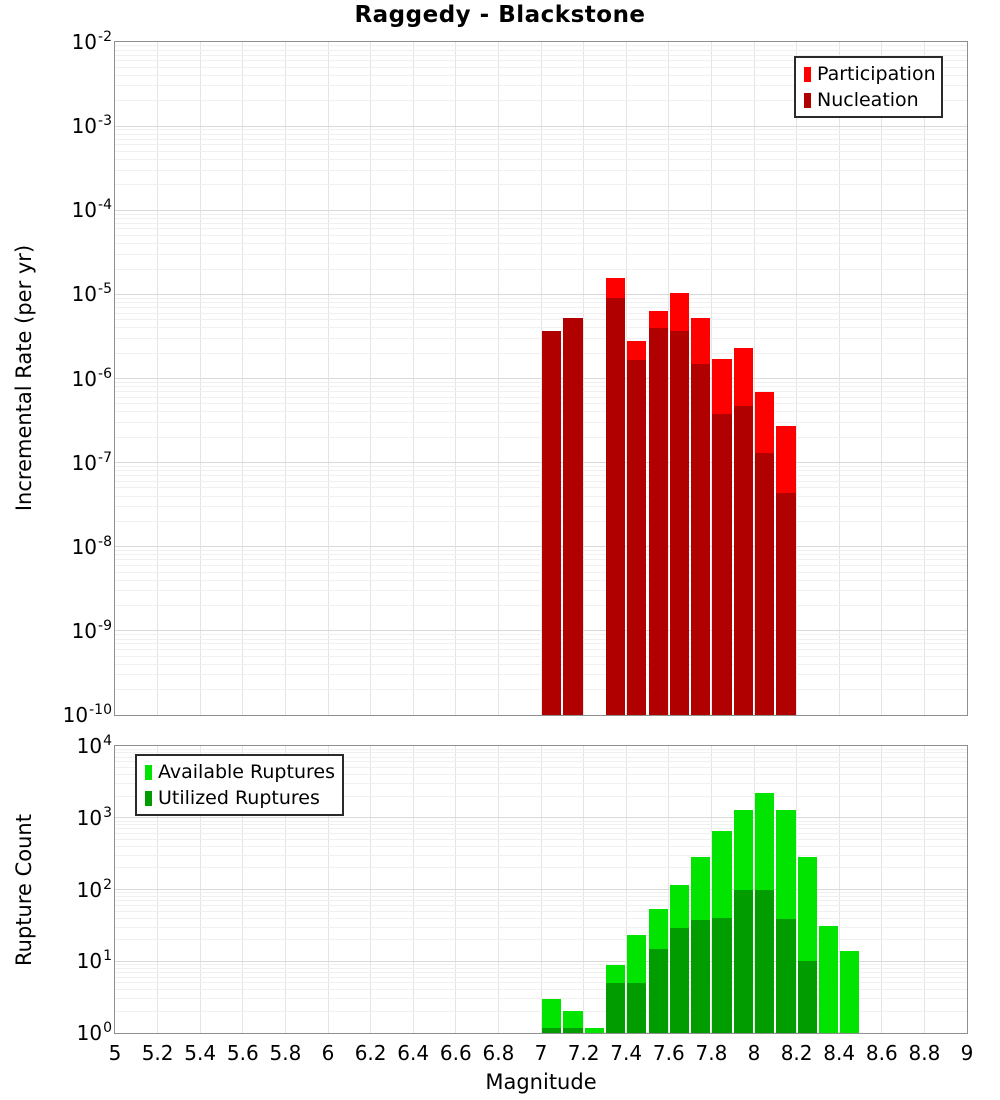  I want to click on x-tick-label: 6, so click(328, 1053).